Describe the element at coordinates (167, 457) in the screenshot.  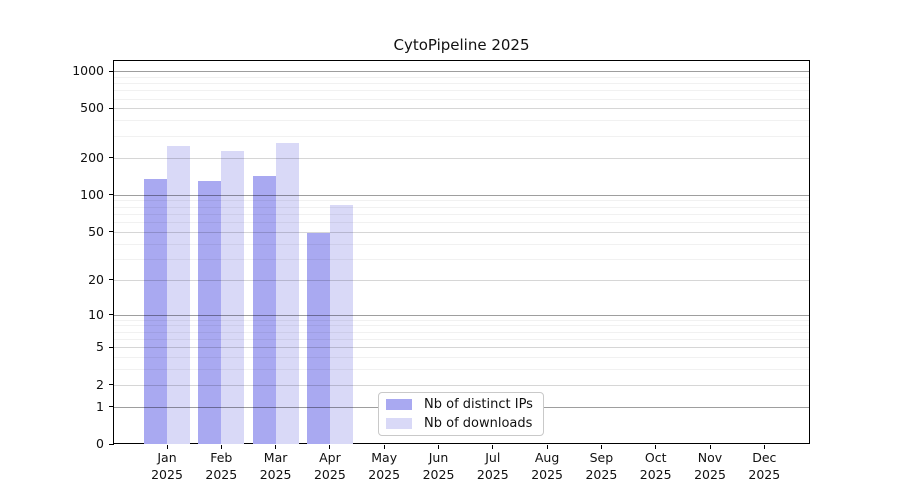
I see `x-tick-month: Jan` at that location.